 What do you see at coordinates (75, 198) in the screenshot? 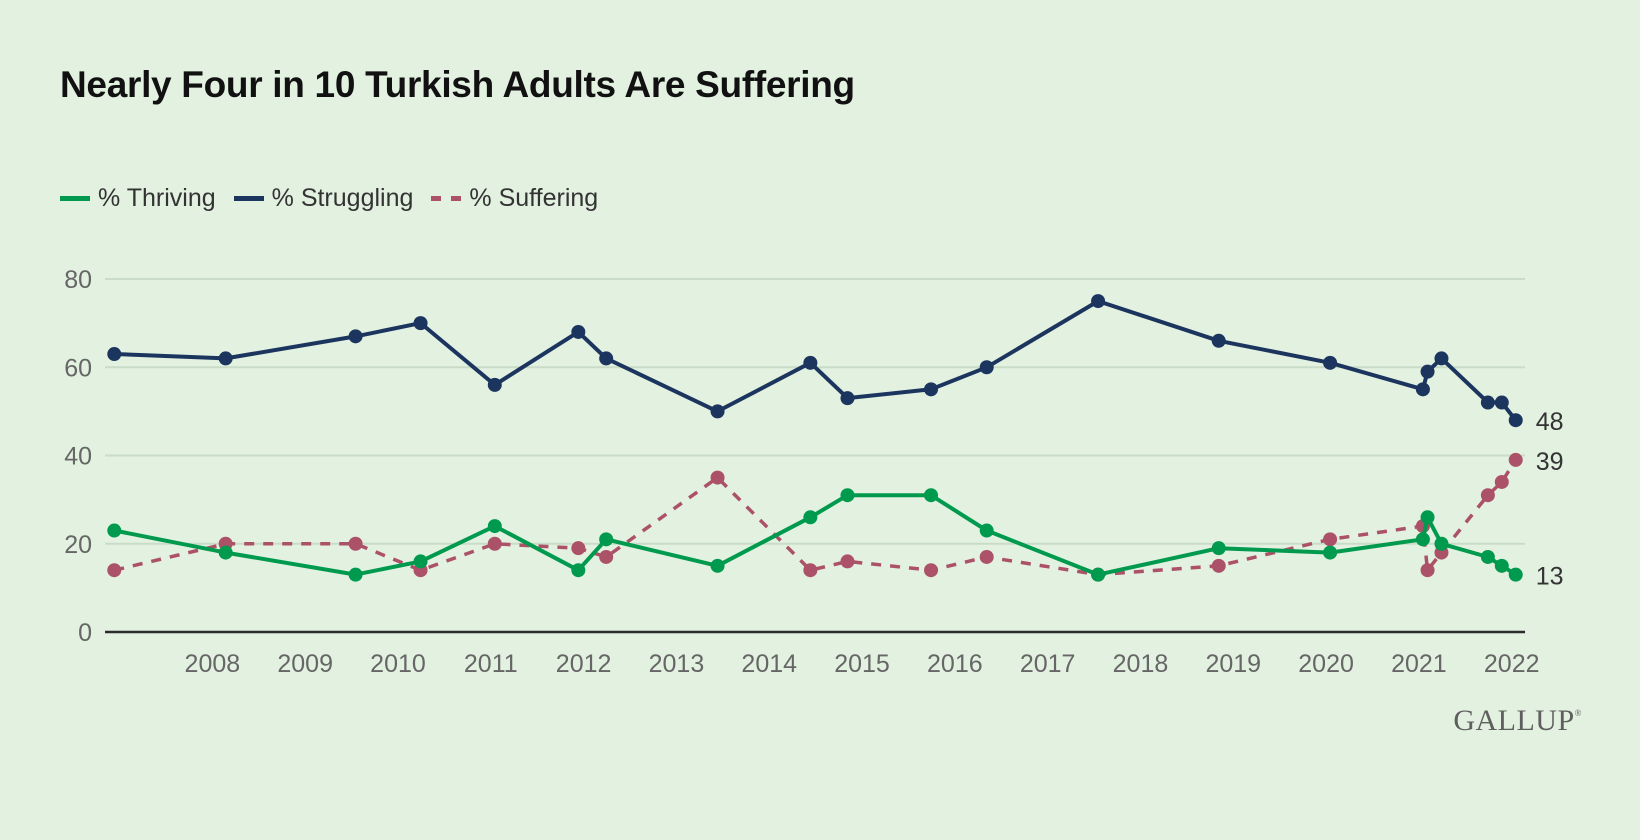
I see `legend-swatch-thriving` at bounding box center [75, 198].